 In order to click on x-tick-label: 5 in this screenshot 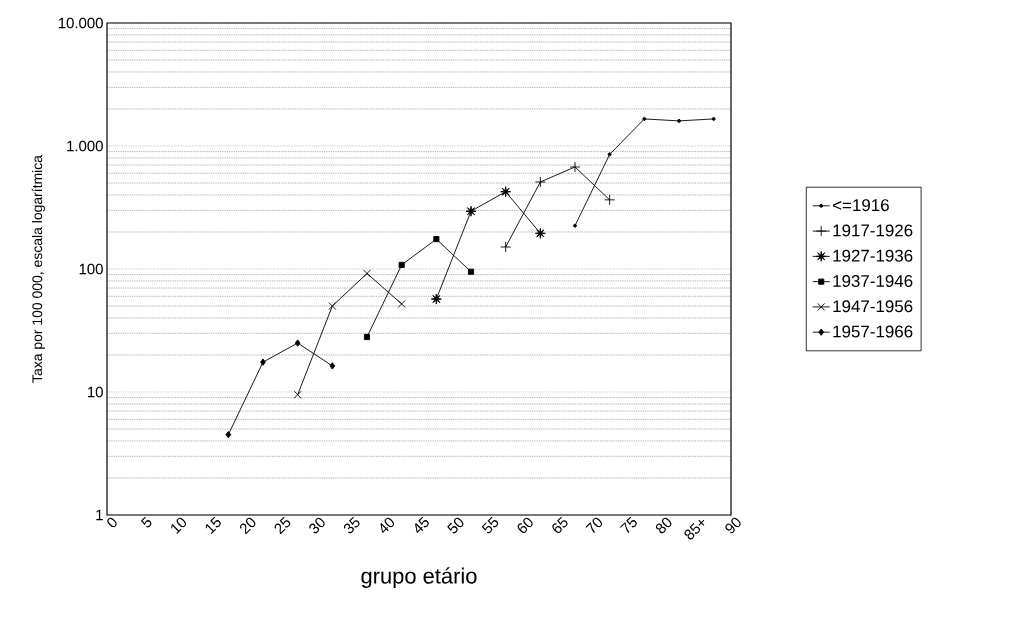, I will do `click(146, 522)`.